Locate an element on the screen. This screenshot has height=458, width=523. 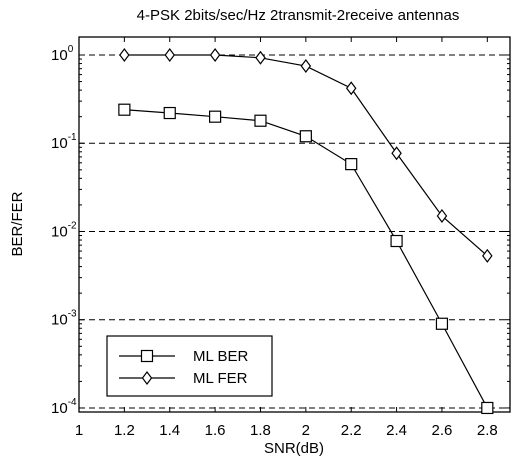
legend: ML BER ML FER is located at coordinates (189, 366).